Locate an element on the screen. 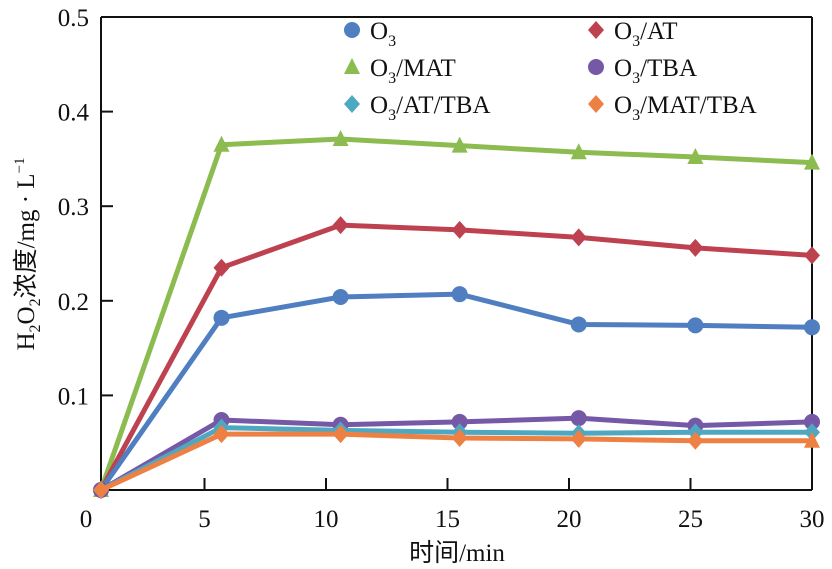 The width and height of the screenshot is (832, 569). series-o3-mat-tba is located at coordinates (456, 462).